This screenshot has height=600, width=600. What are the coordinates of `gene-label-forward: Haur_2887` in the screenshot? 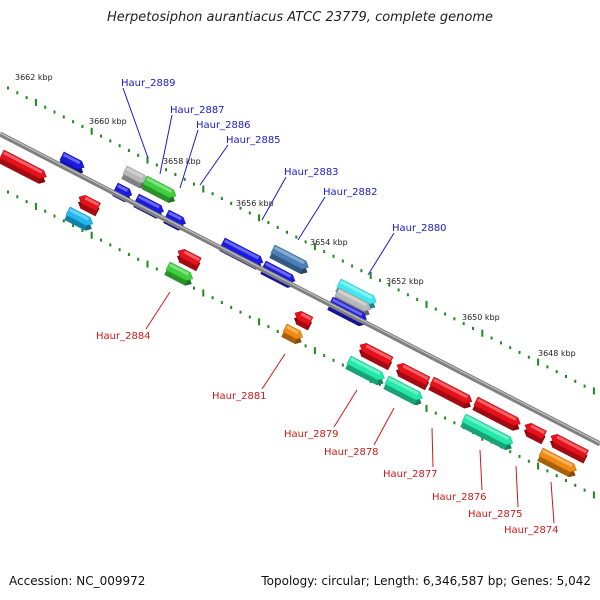 It's located at (197, 110).